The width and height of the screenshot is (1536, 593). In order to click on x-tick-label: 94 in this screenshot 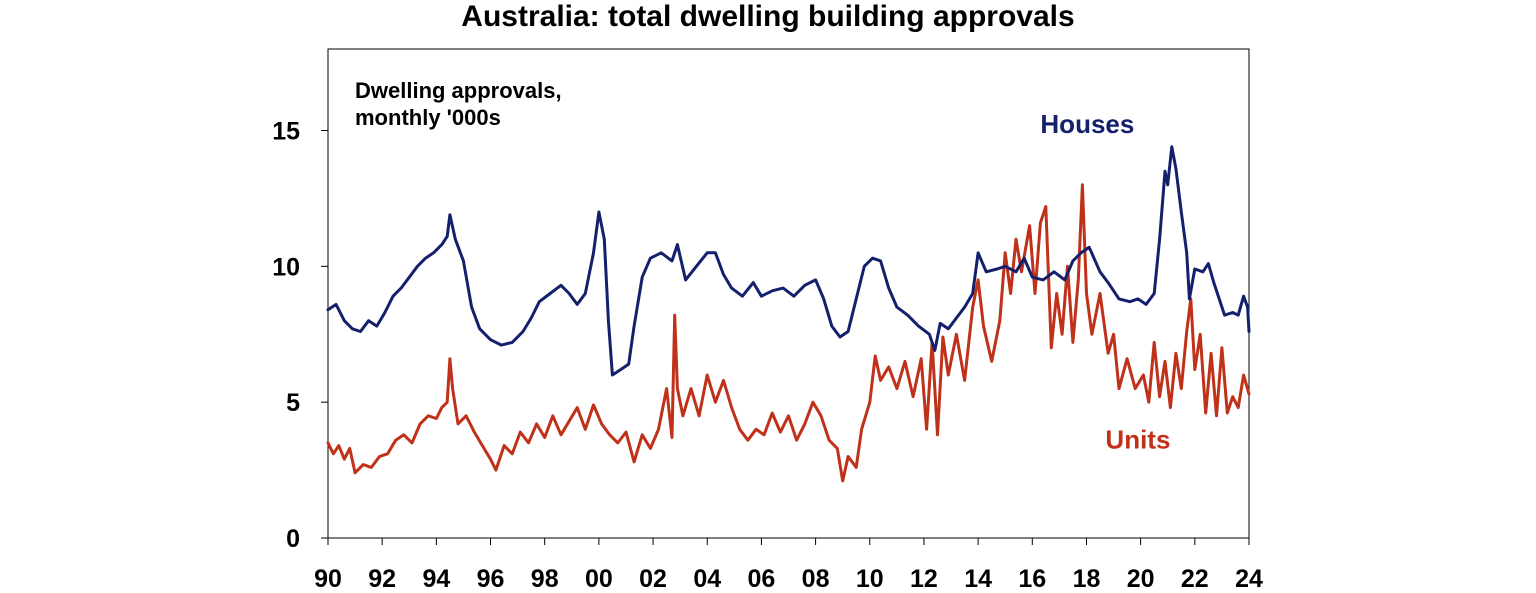, I will do `click(436, 579)`.